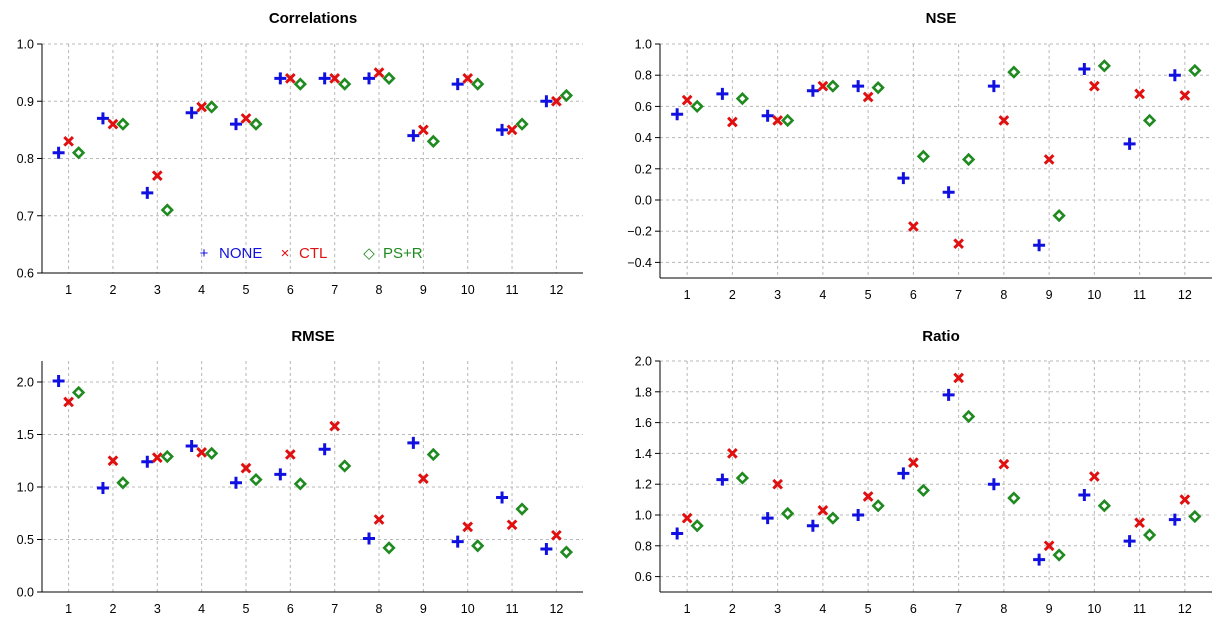 The width and height of the screenshot is (1214, 625). I want to click on legend-symbol-none: +, so click(204, 253).